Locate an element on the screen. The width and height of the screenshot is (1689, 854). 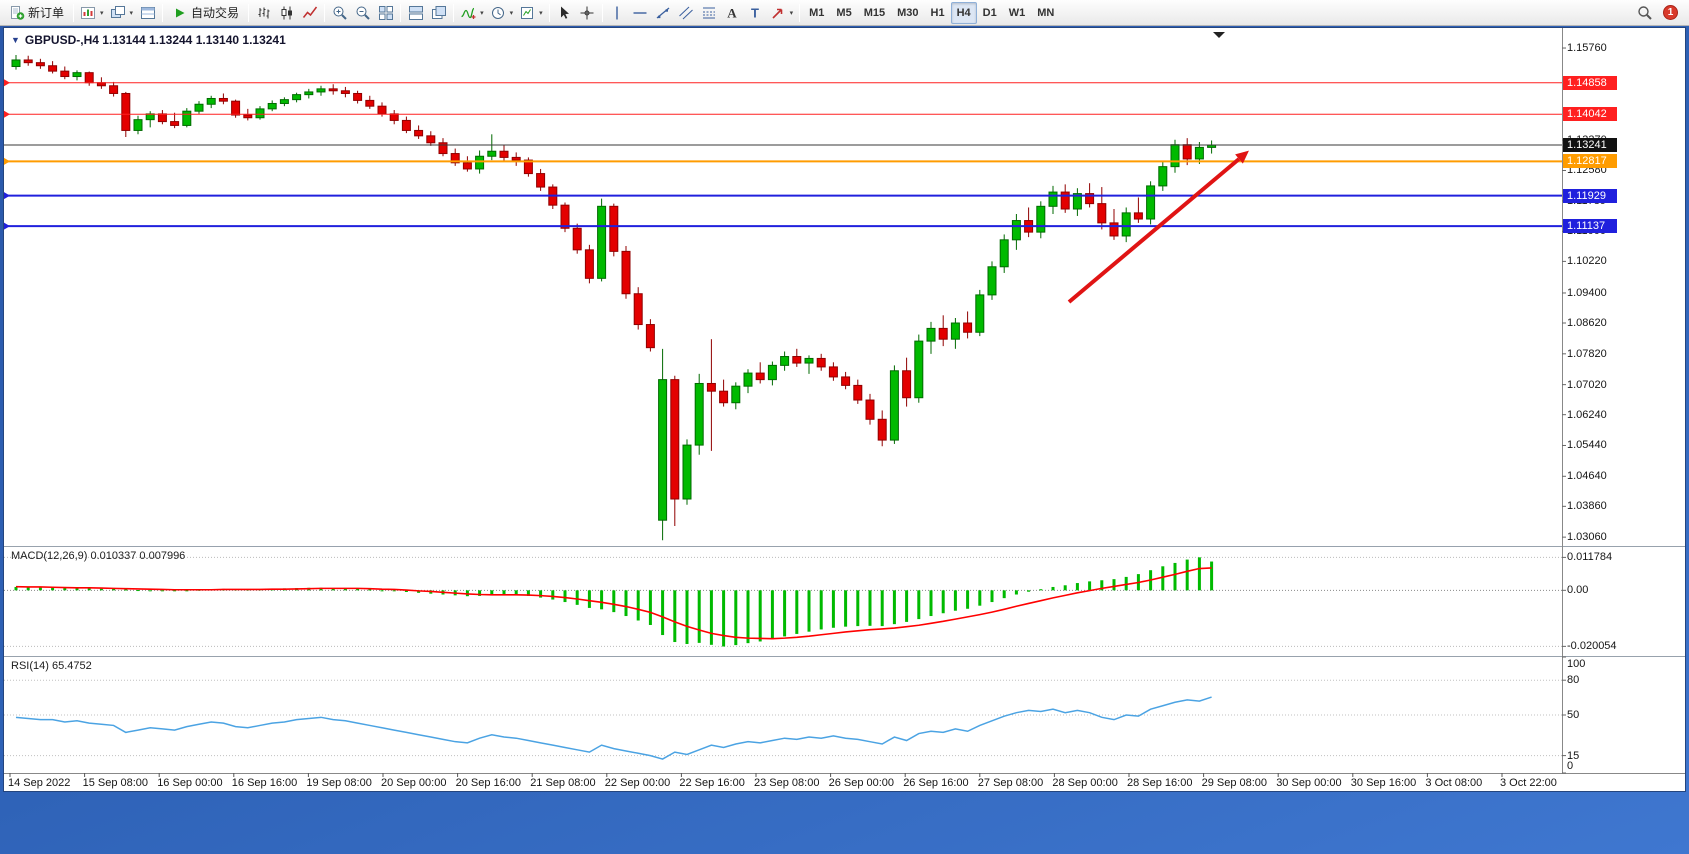
new-chart-button: ▾ is located at coordinates (92, 13).